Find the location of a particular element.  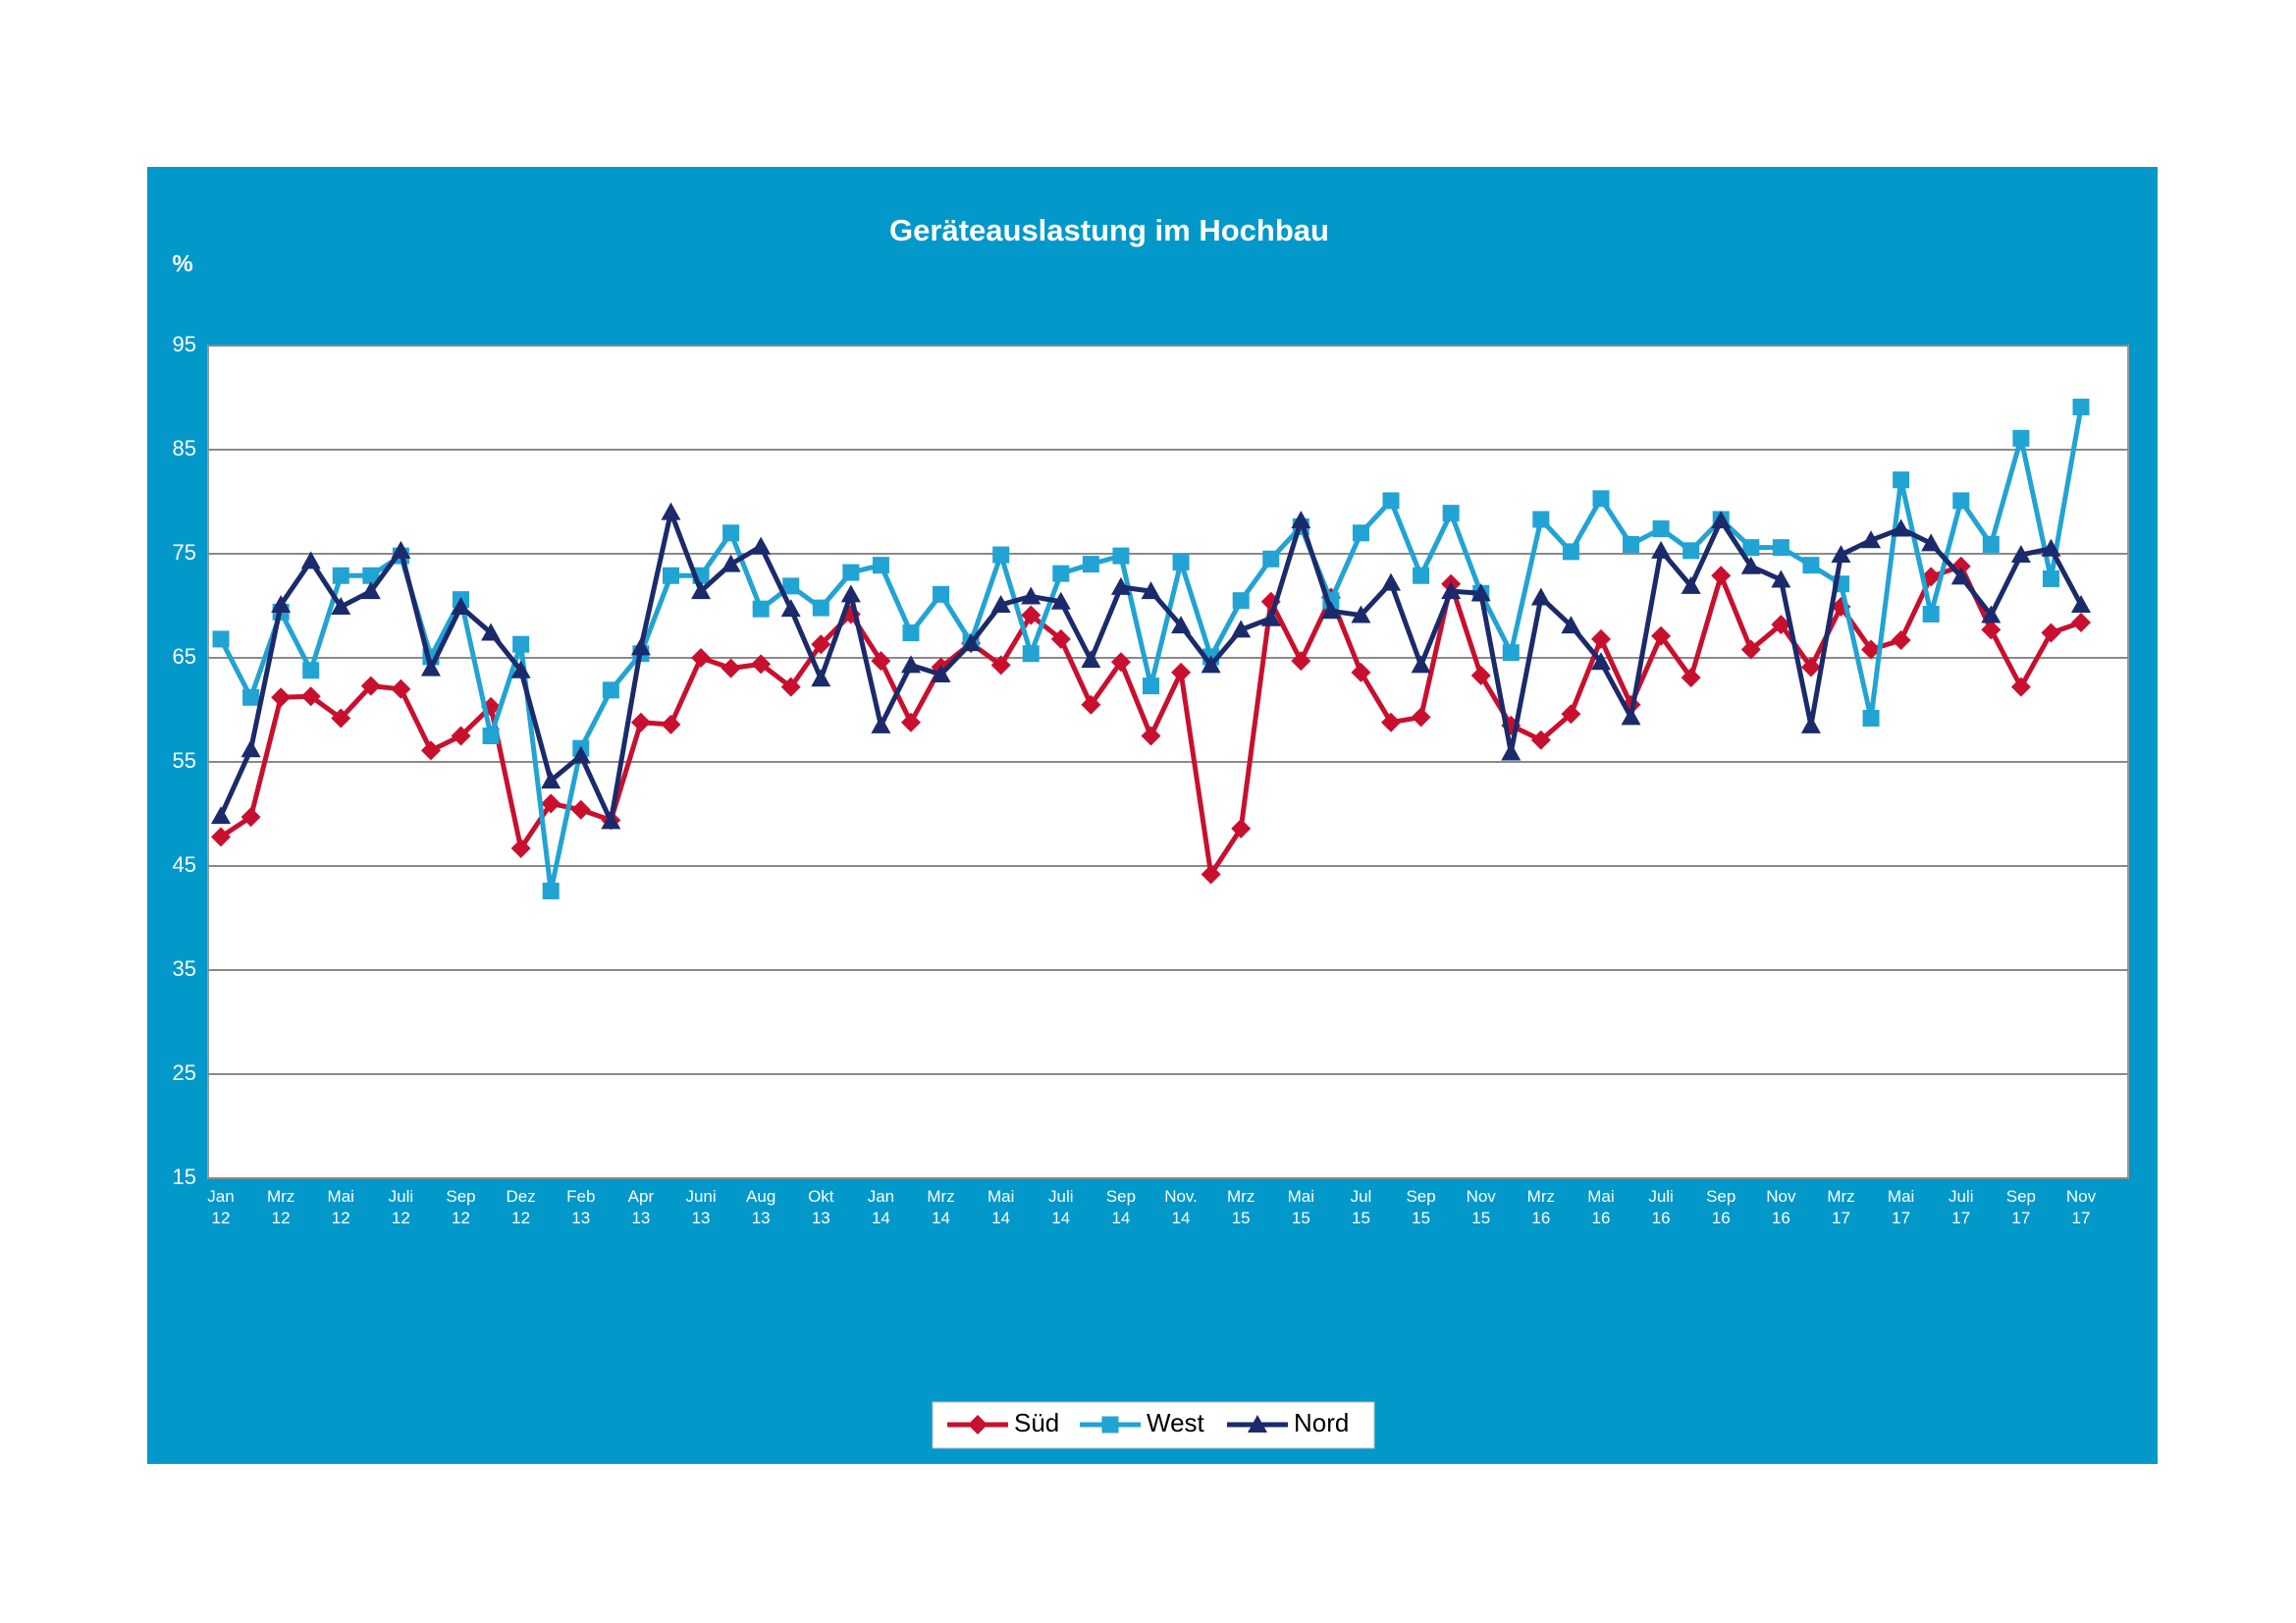

x-tick-label: Mai 14 is located at coordinates (1001, 1207).